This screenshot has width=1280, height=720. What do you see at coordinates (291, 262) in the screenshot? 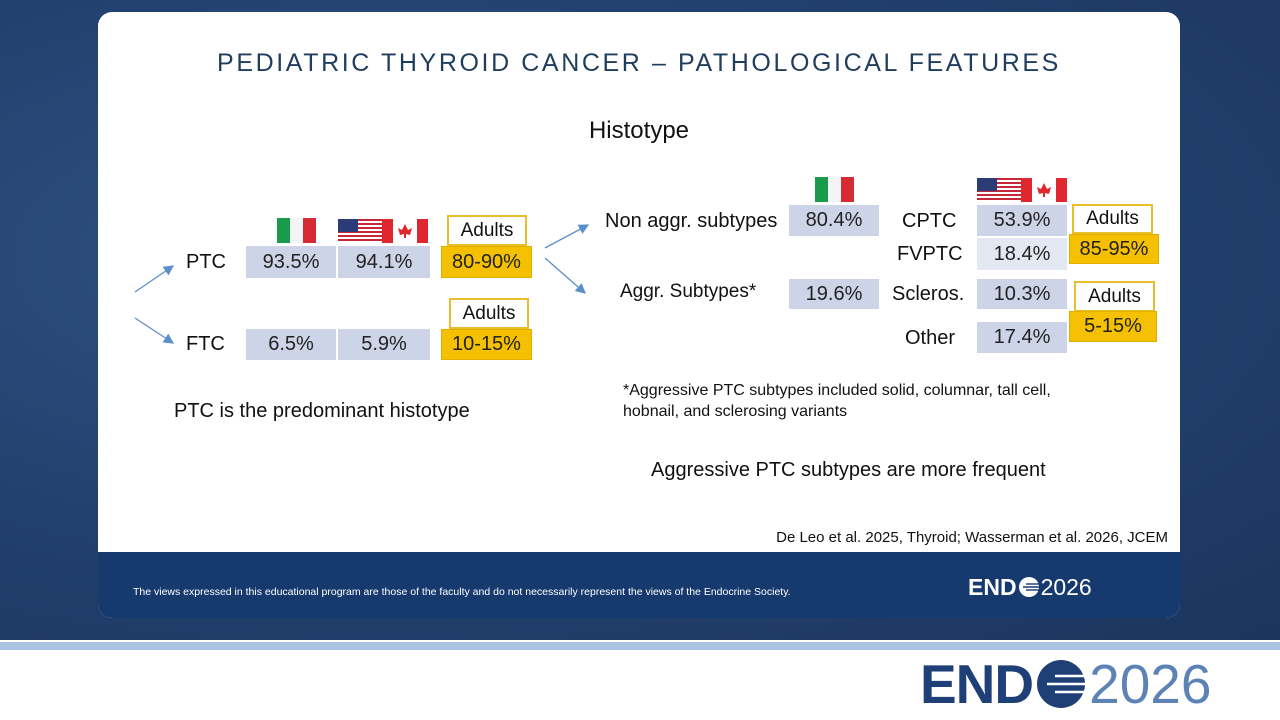
I see `cell: 93.5%` at bounding box center [291, 262].